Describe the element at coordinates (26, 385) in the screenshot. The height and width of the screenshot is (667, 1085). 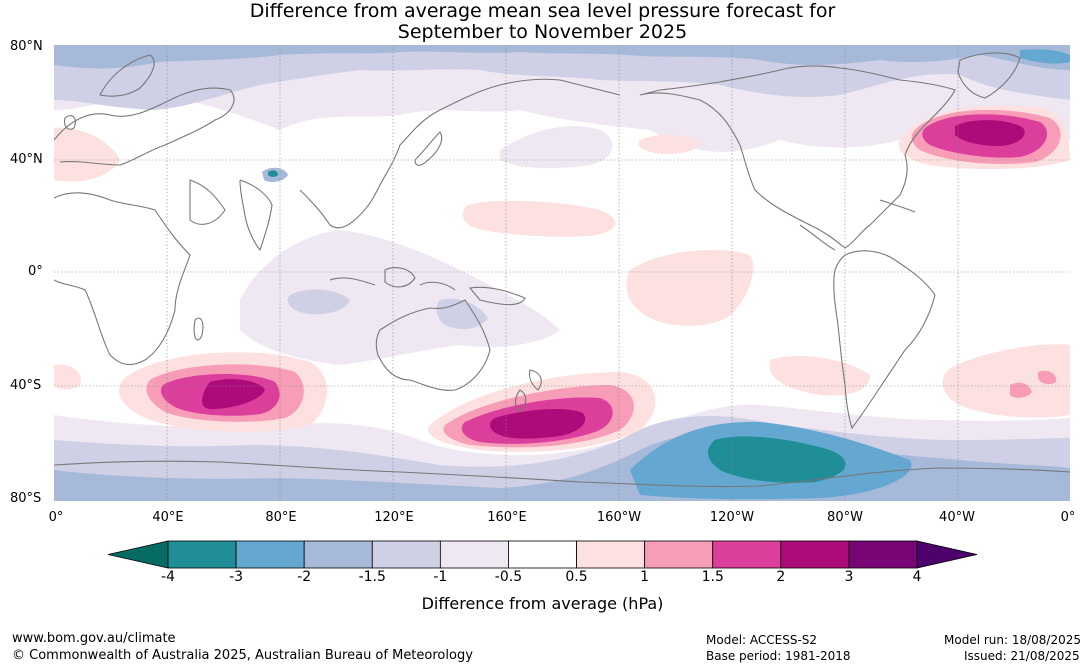
I see `lat-label-40s: 40°S` at that location.